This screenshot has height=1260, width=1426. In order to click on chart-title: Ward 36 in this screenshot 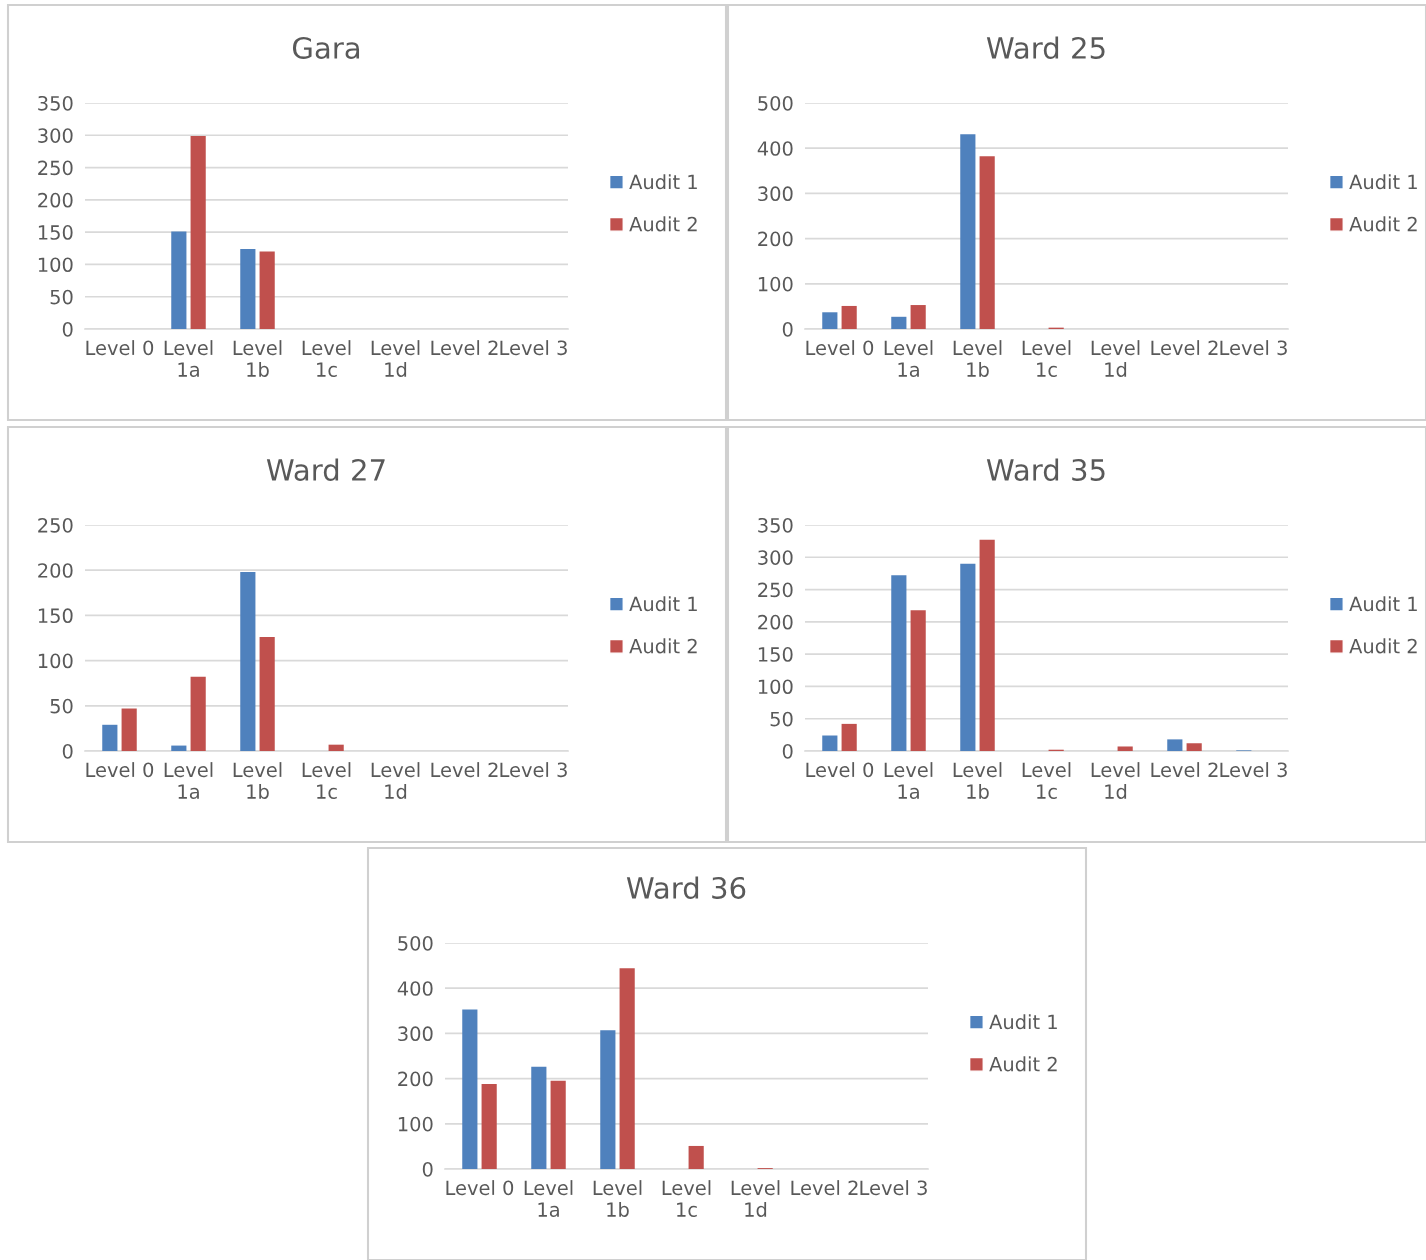, I will do `click(686, 887)`.